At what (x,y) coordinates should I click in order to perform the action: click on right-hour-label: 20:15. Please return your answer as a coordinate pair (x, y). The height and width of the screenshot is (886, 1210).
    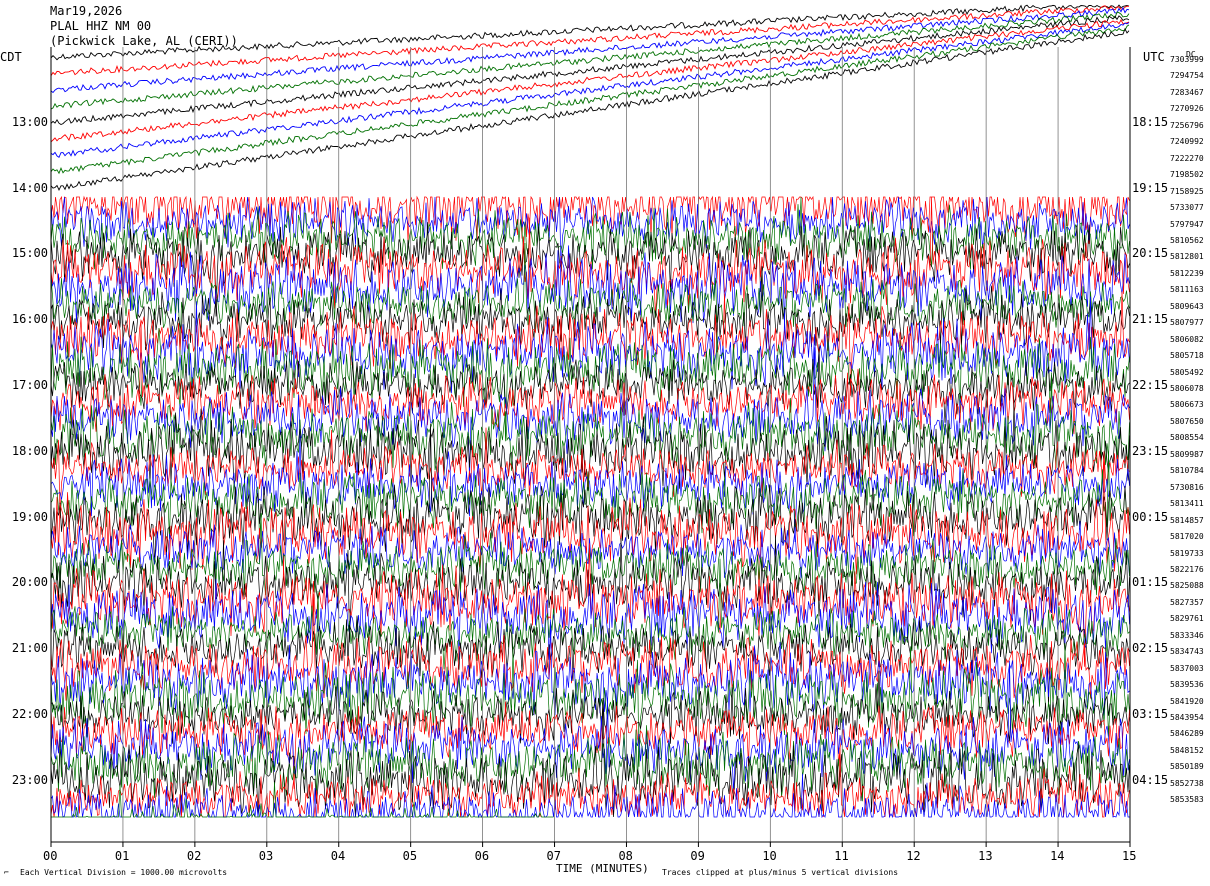
    Looking at the image, I should click on (1150, 253).